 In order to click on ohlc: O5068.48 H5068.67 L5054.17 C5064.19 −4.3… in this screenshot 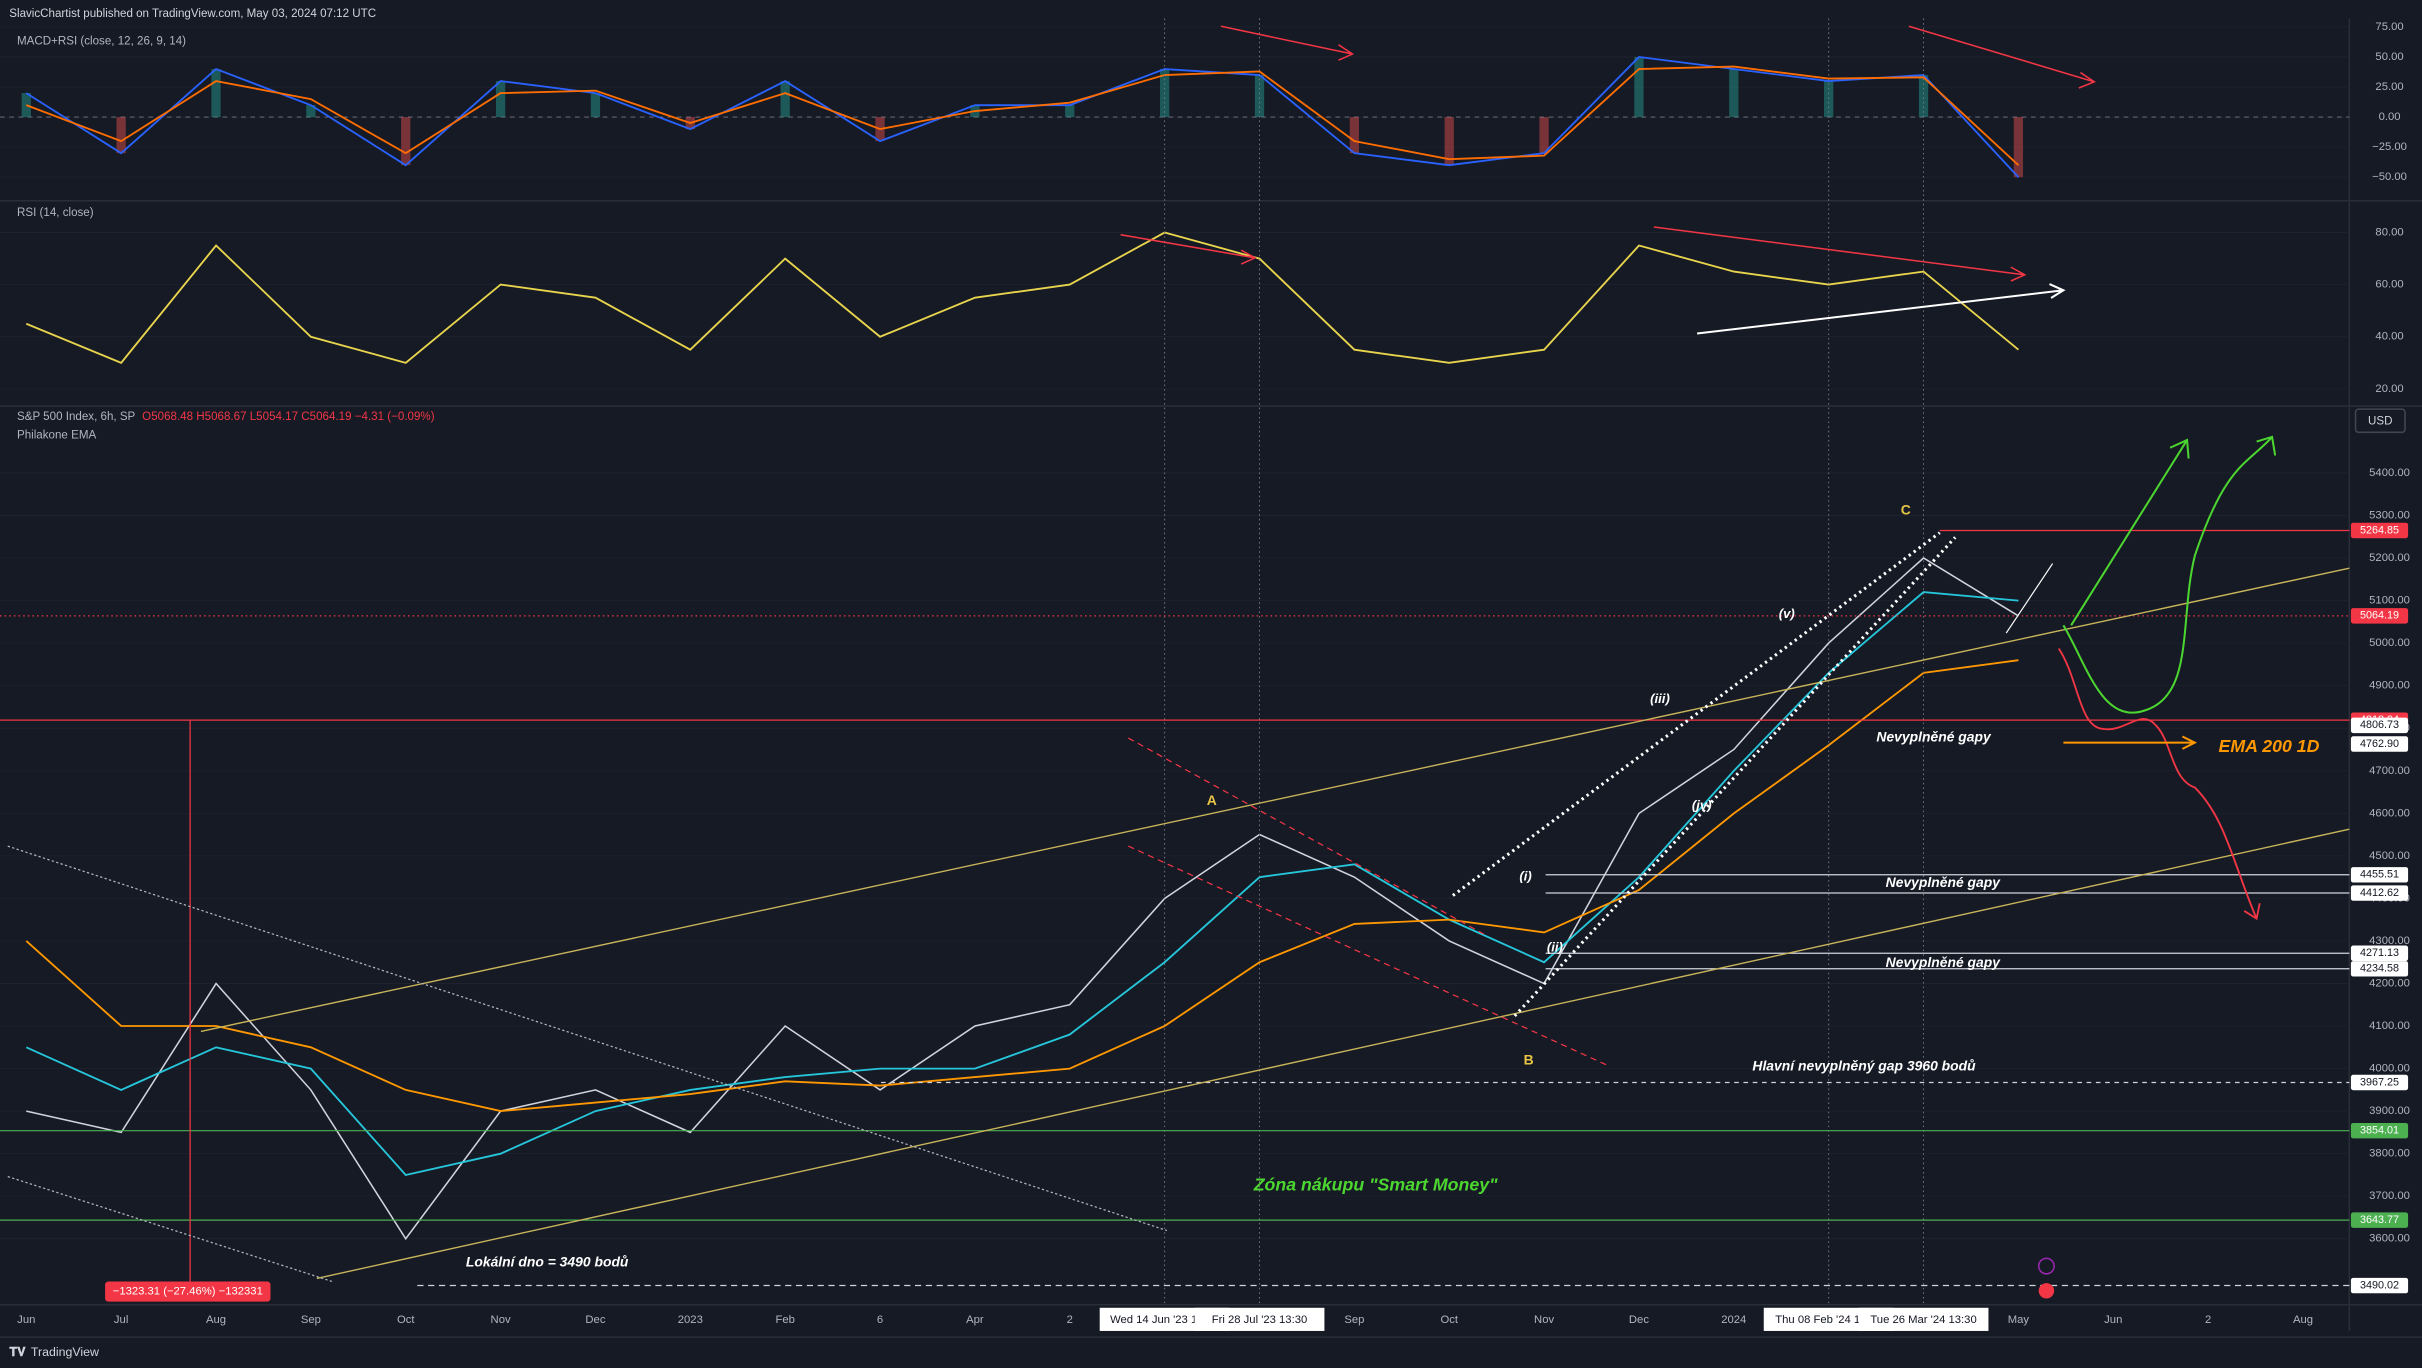, I will do `click(288, 417)`.